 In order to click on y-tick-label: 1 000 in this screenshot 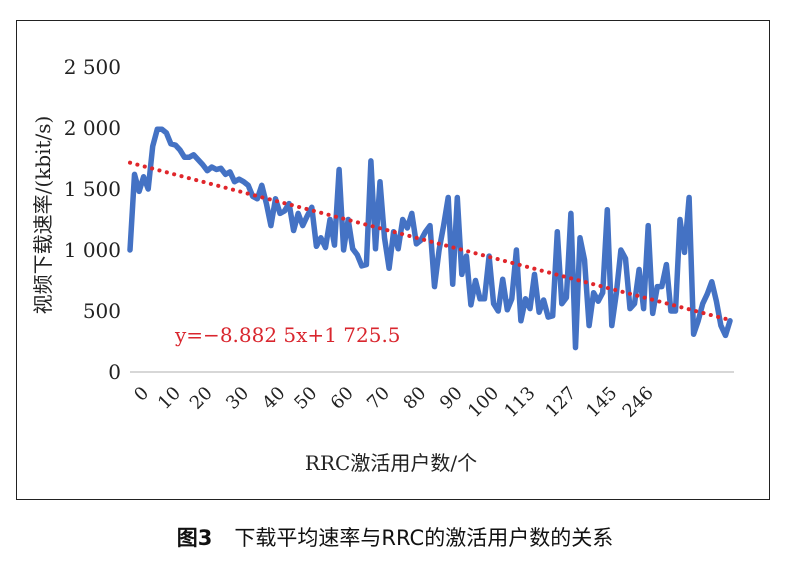, I will do `click(92, 250)`.